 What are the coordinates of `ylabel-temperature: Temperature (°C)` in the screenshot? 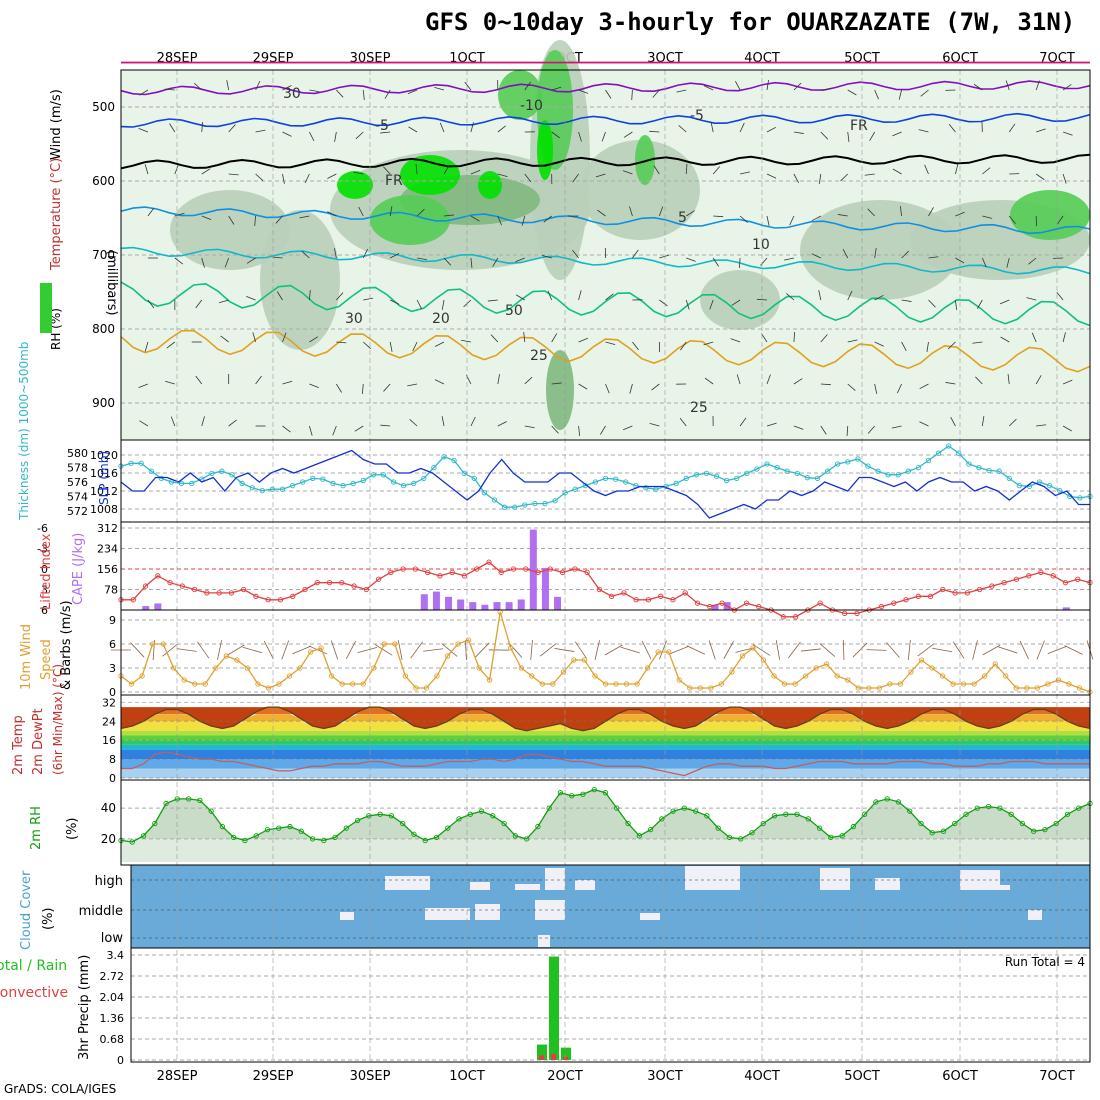 It's located at (56, 214).